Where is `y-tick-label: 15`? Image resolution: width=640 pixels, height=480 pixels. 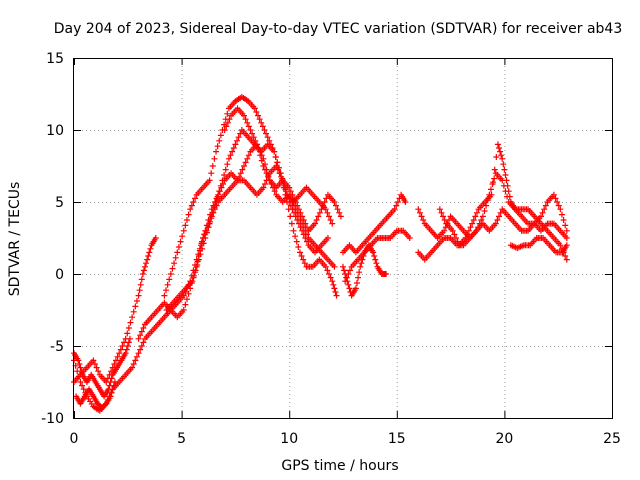
y-tick-label: 15 is located at coordinates (55, 59).